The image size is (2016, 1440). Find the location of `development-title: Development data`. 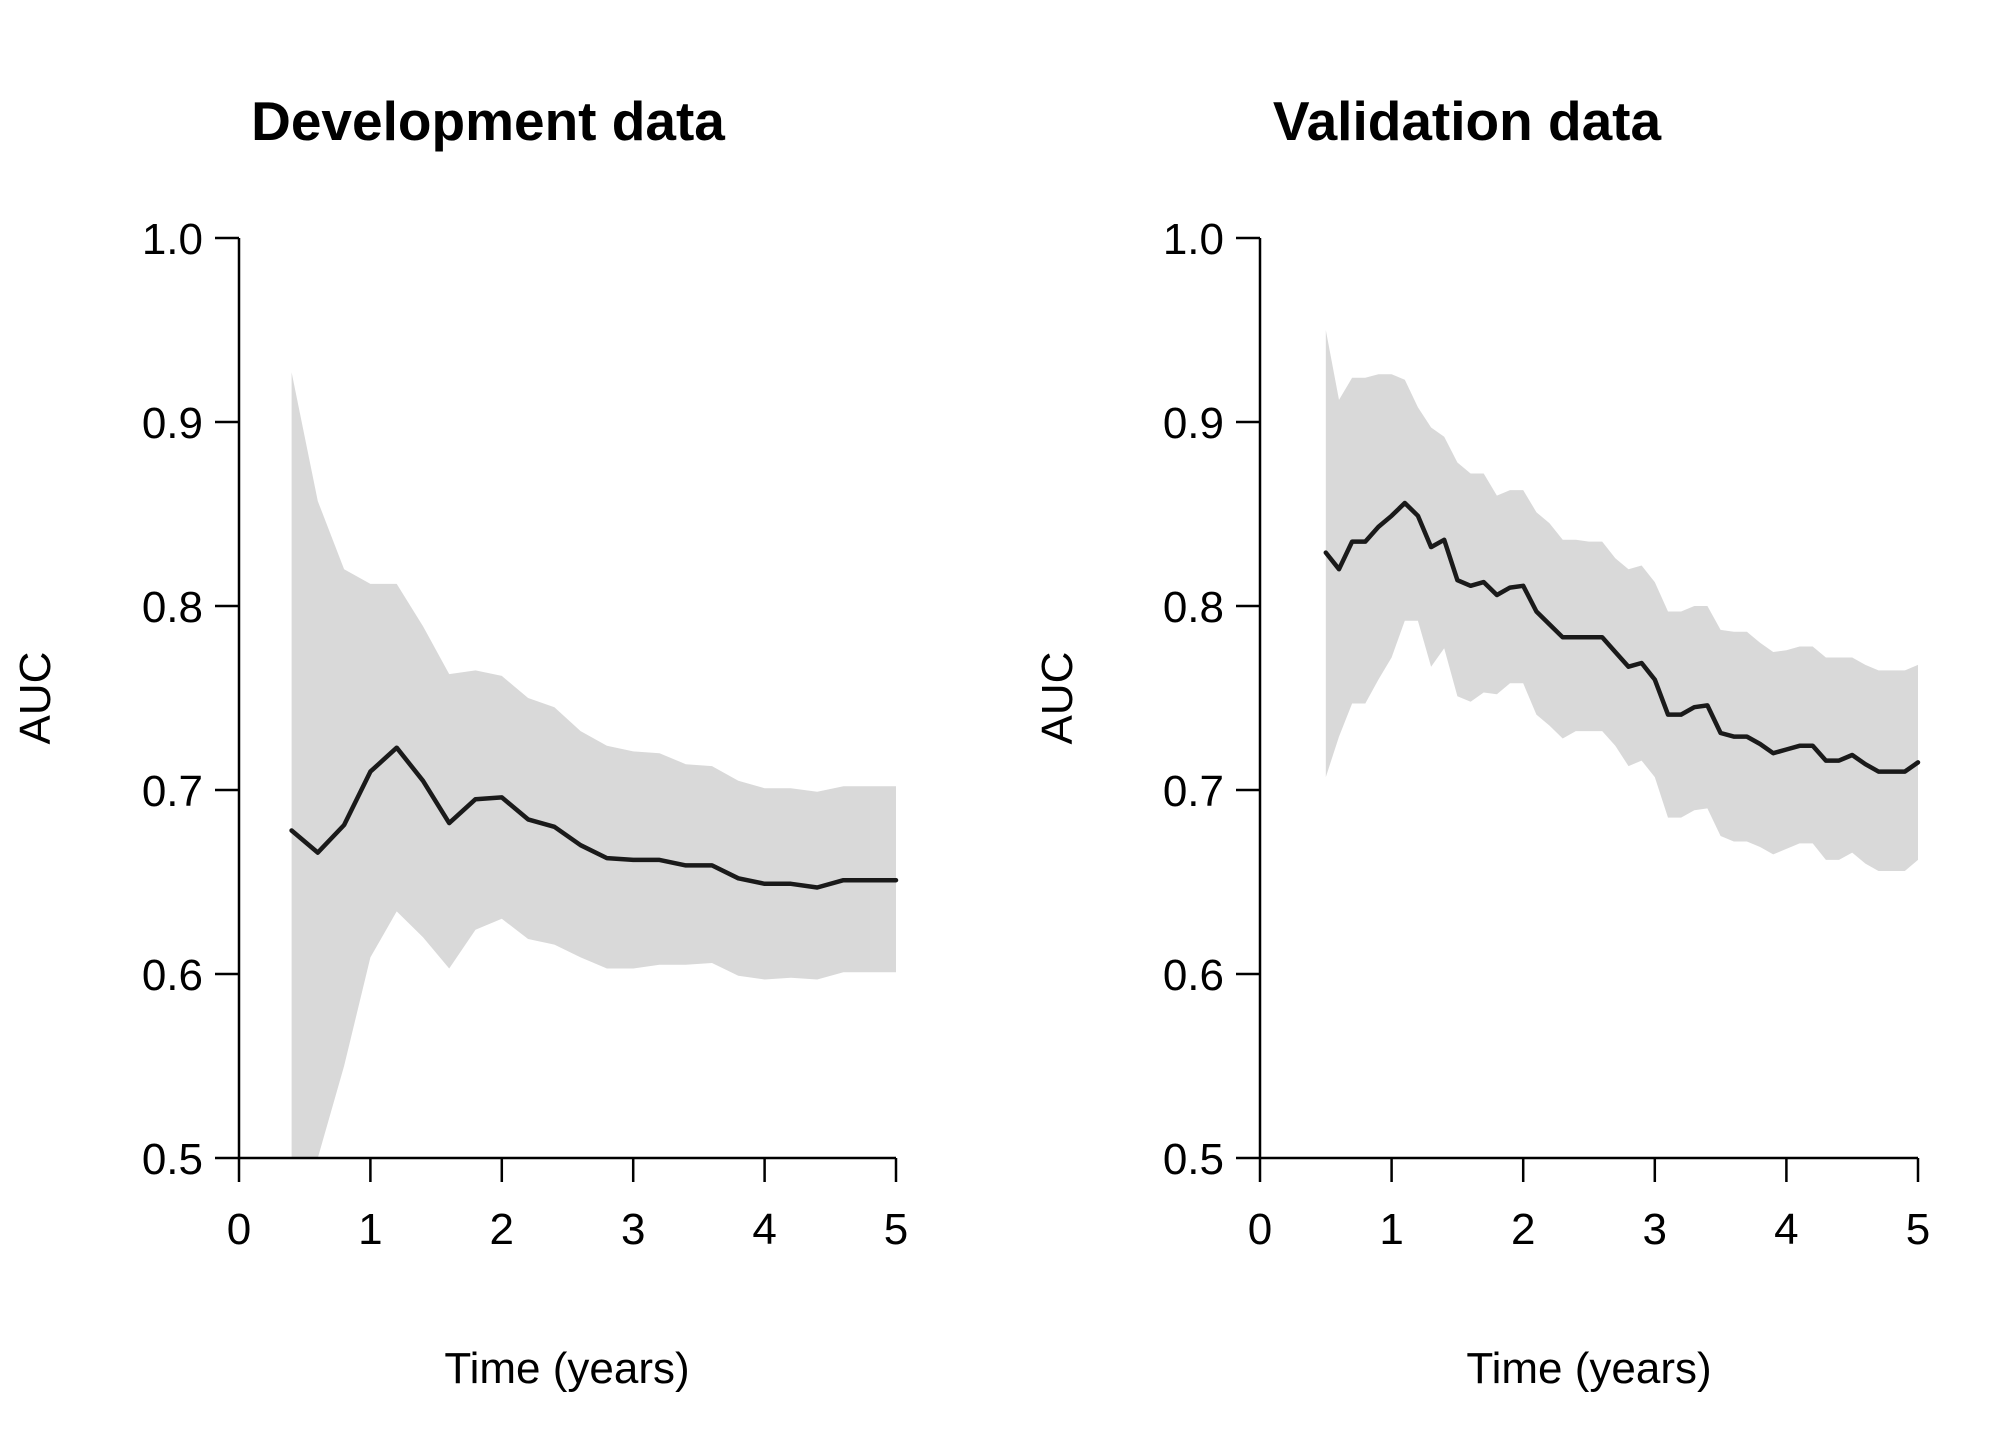

development-title: Development data is located at coordinates (488, 121).